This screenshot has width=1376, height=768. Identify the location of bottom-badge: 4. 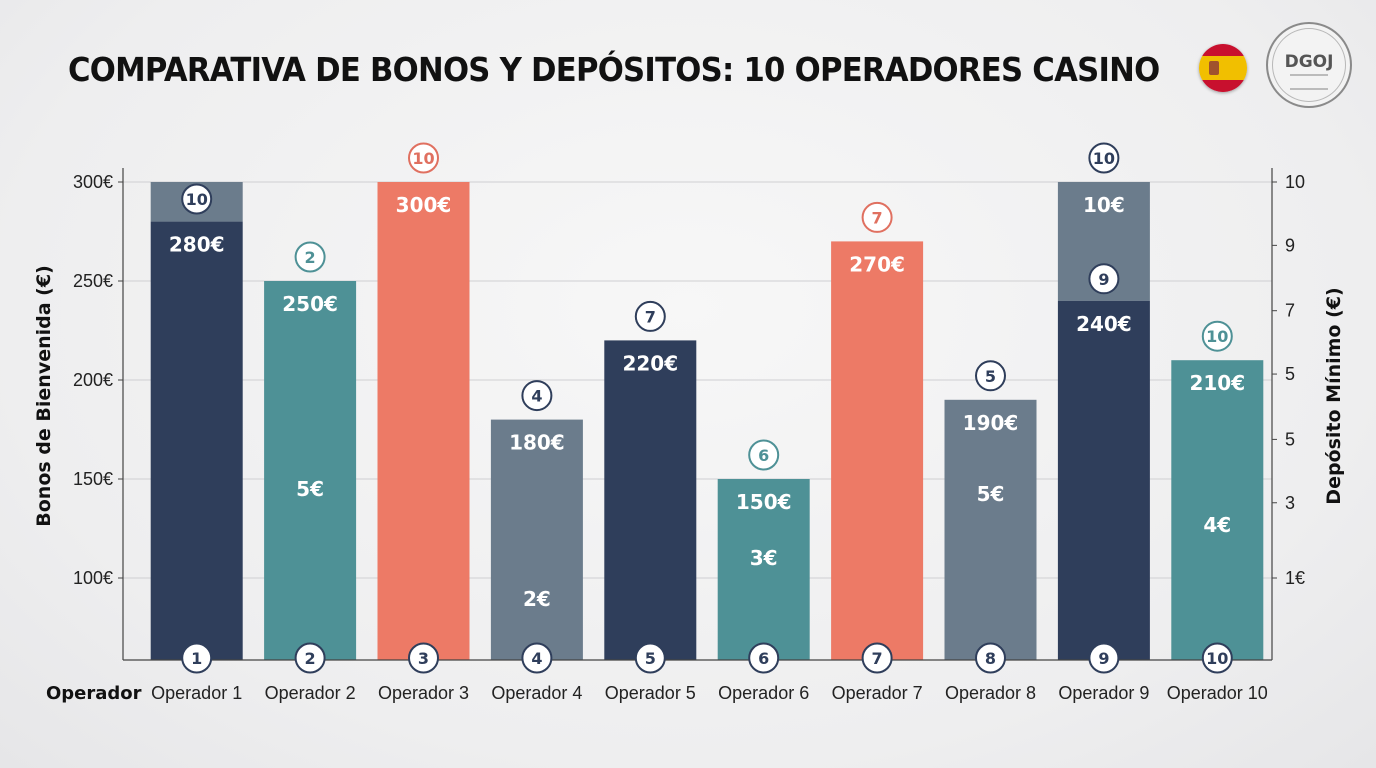
(536, 658).